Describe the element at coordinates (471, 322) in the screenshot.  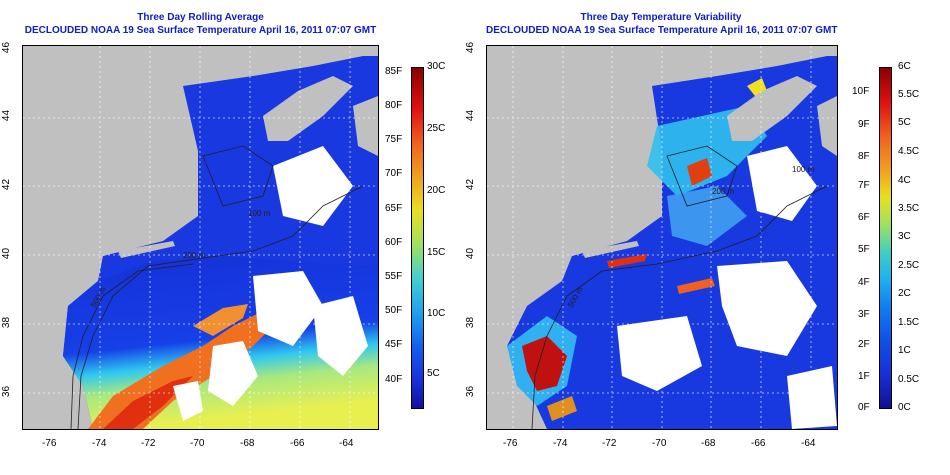
I see `right-ytick-label: 38` at that location.